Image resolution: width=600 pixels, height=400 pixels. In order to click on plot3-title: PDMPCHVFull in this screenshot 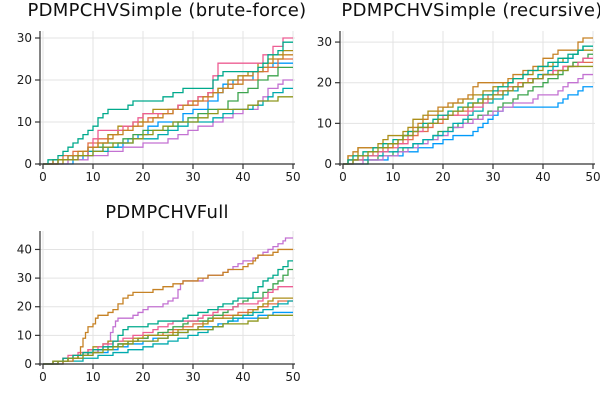, I will do `click(167, 212)`.